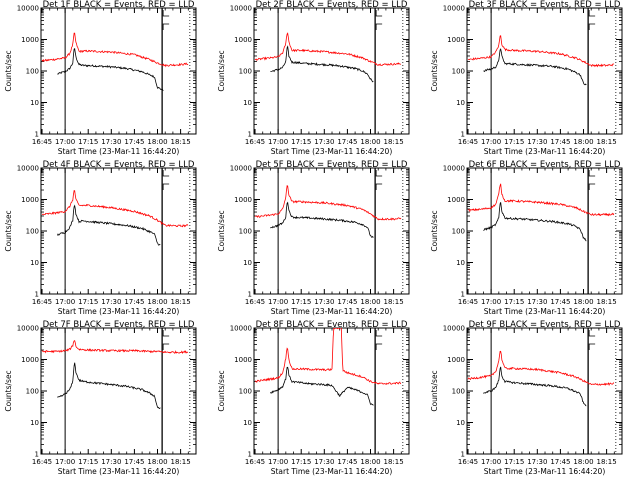 This screenshot has height=480, width=640. I want to click on panel-title: Det 5F BLACK = Events, RED = LLD, so click(332, 165).